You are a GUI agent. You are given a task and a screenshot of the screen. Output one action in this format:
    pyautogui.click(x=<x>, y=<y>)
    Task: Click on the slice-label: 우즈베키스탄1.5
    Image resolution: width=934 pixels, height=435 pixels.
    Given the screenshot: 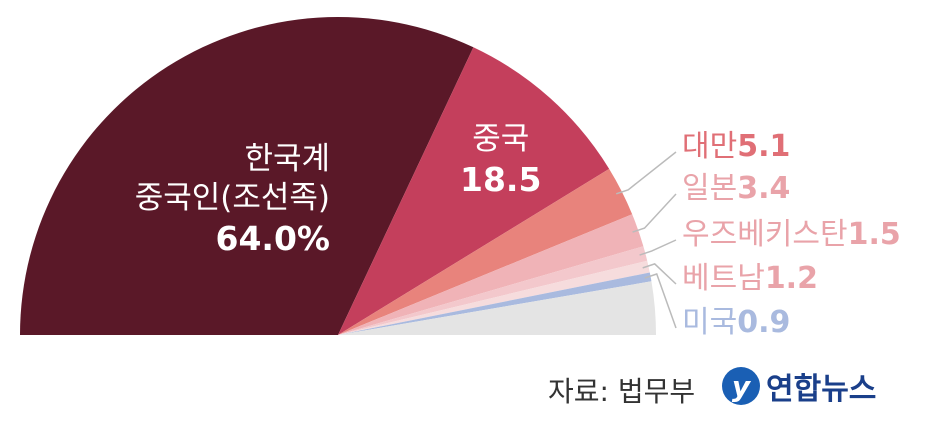 What is the action you would take?
    pyautogui.click(x=791, y=235)
    